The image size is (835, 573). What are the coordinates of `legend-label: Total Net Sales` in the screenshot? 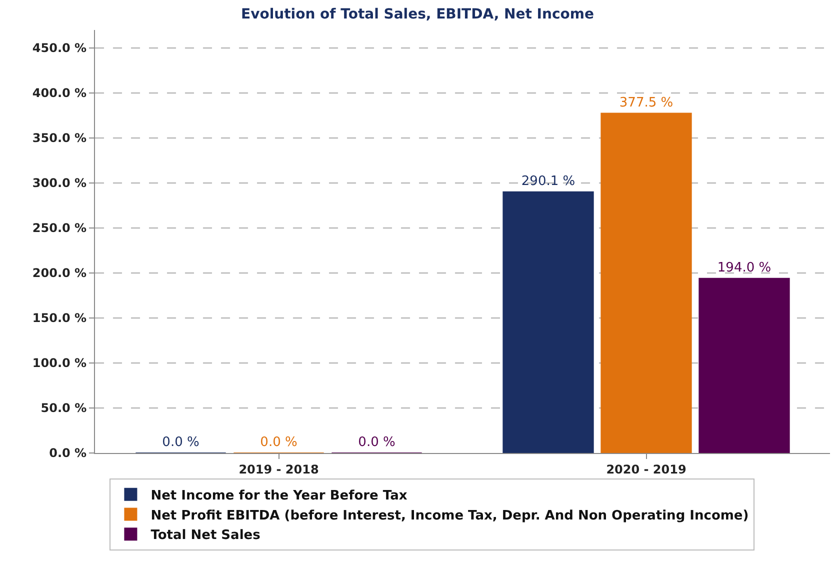 It's located at (205, 536).